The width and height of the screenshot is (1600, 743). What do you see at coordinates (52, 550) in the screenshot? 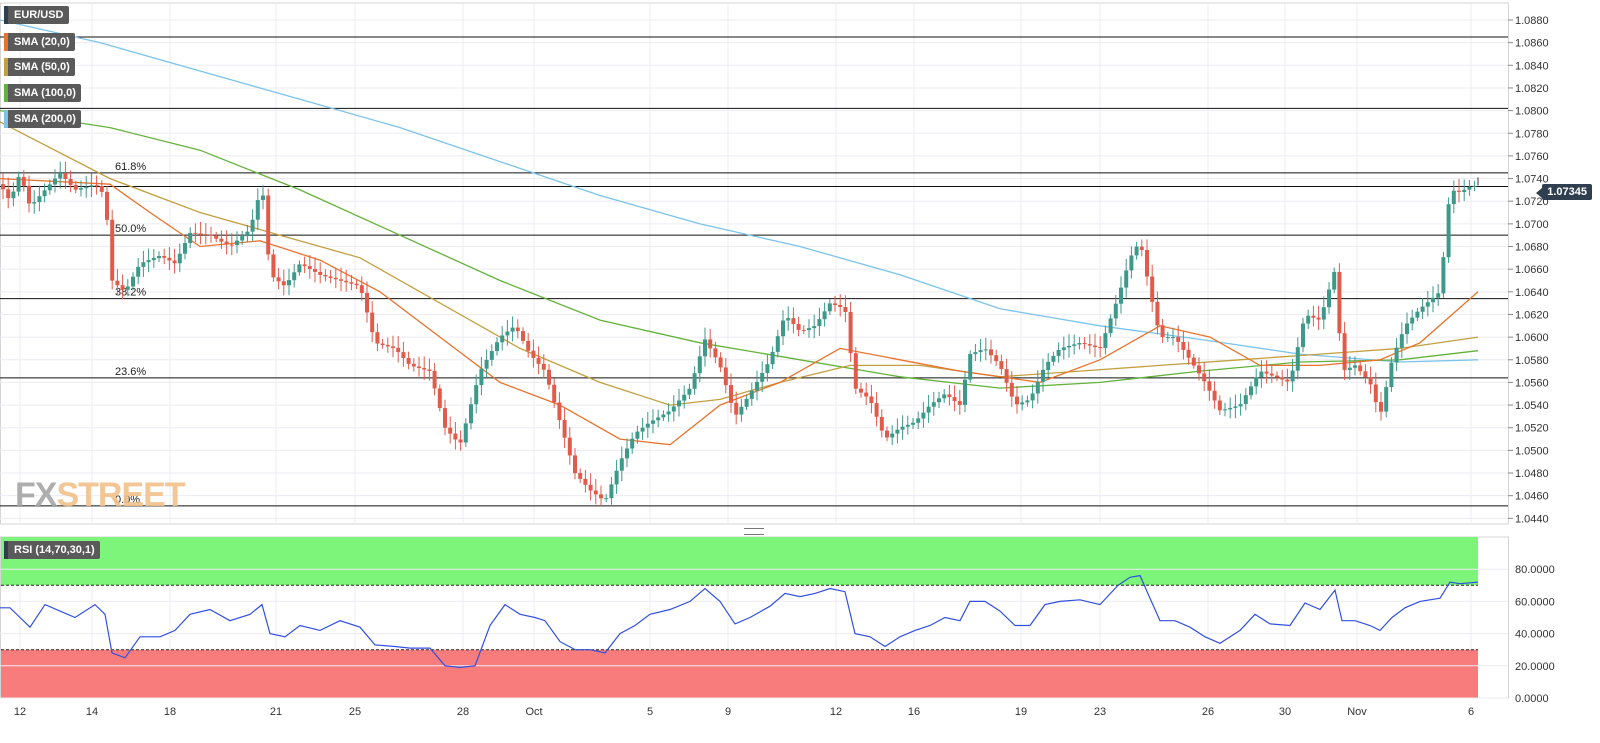
I see `rsi-label: RSI (14,70,30,1)` at bounding box center [52, 550].